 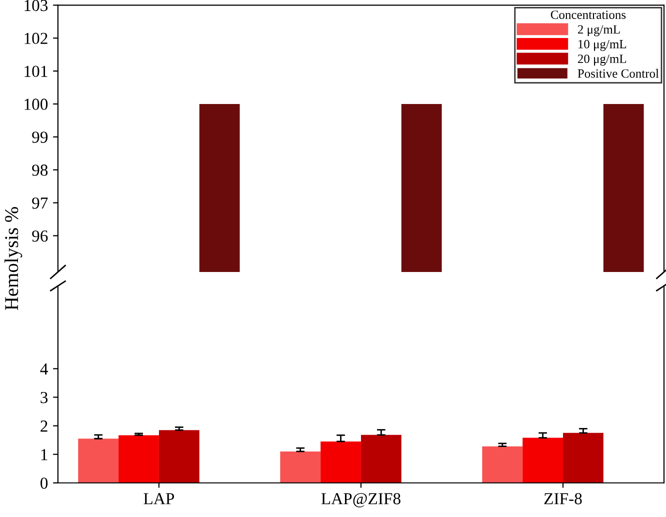 I want to click on y-tick-label: 99, so click(x=40, y=137).